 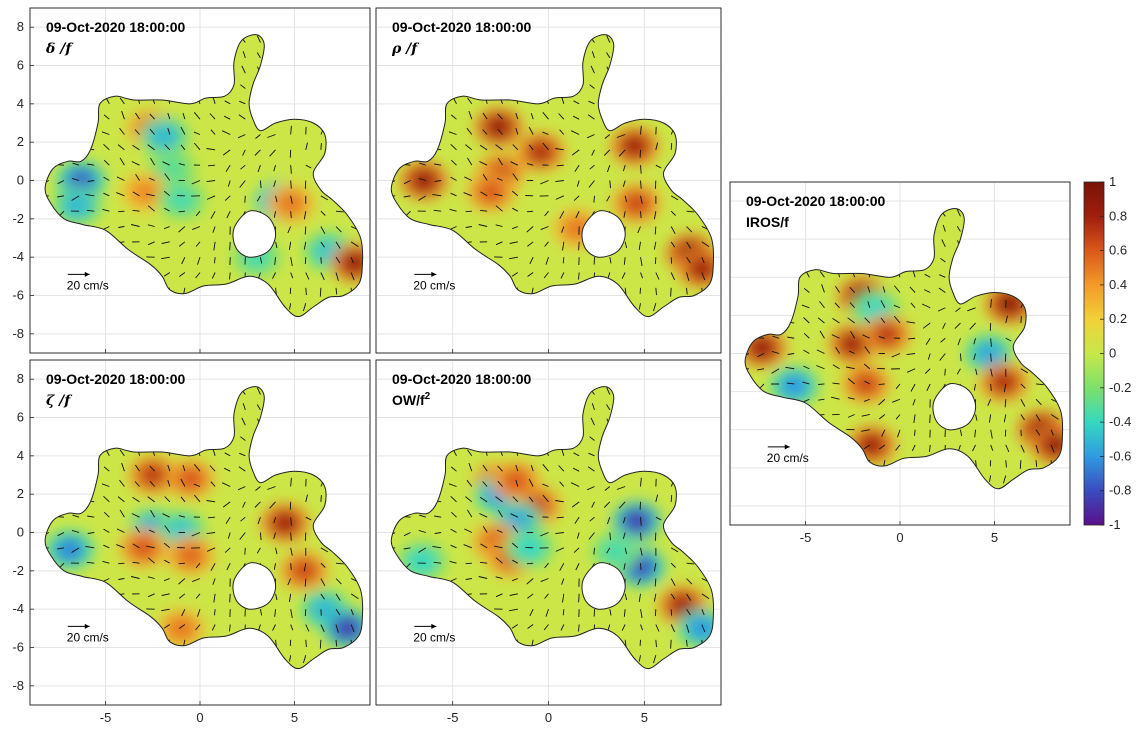 What do you see at coordinates (1120, 421) in the screenshot?
I see `colorbar-tick-label: -0.4` at bounding box center [1120, 421].